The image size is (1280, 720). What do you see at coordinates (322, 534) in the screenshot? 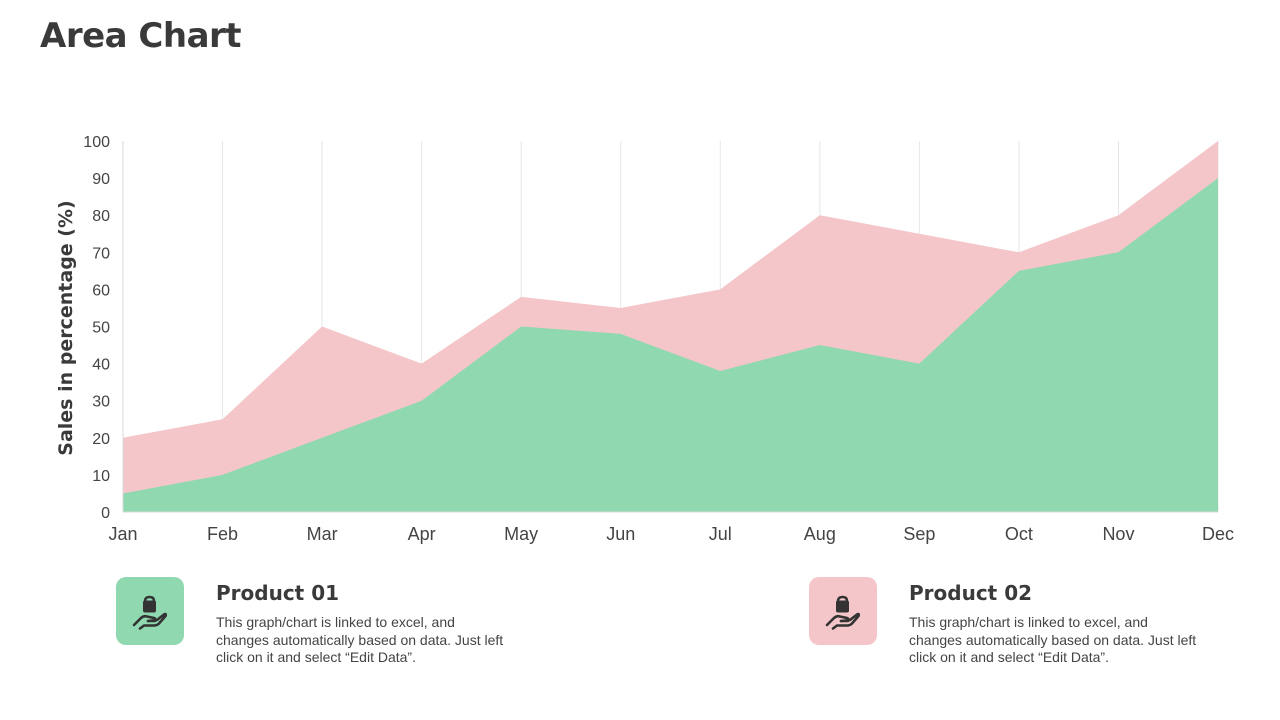
I see `x-tick-label: Mar` at bounding box center [322, 534].